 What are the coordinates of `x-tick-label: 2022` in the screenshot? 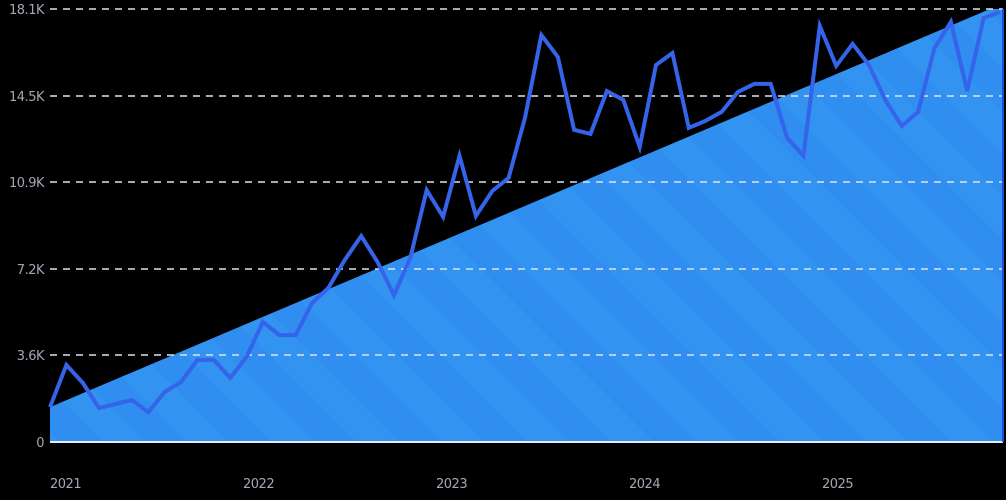 It's located at (258, 484).